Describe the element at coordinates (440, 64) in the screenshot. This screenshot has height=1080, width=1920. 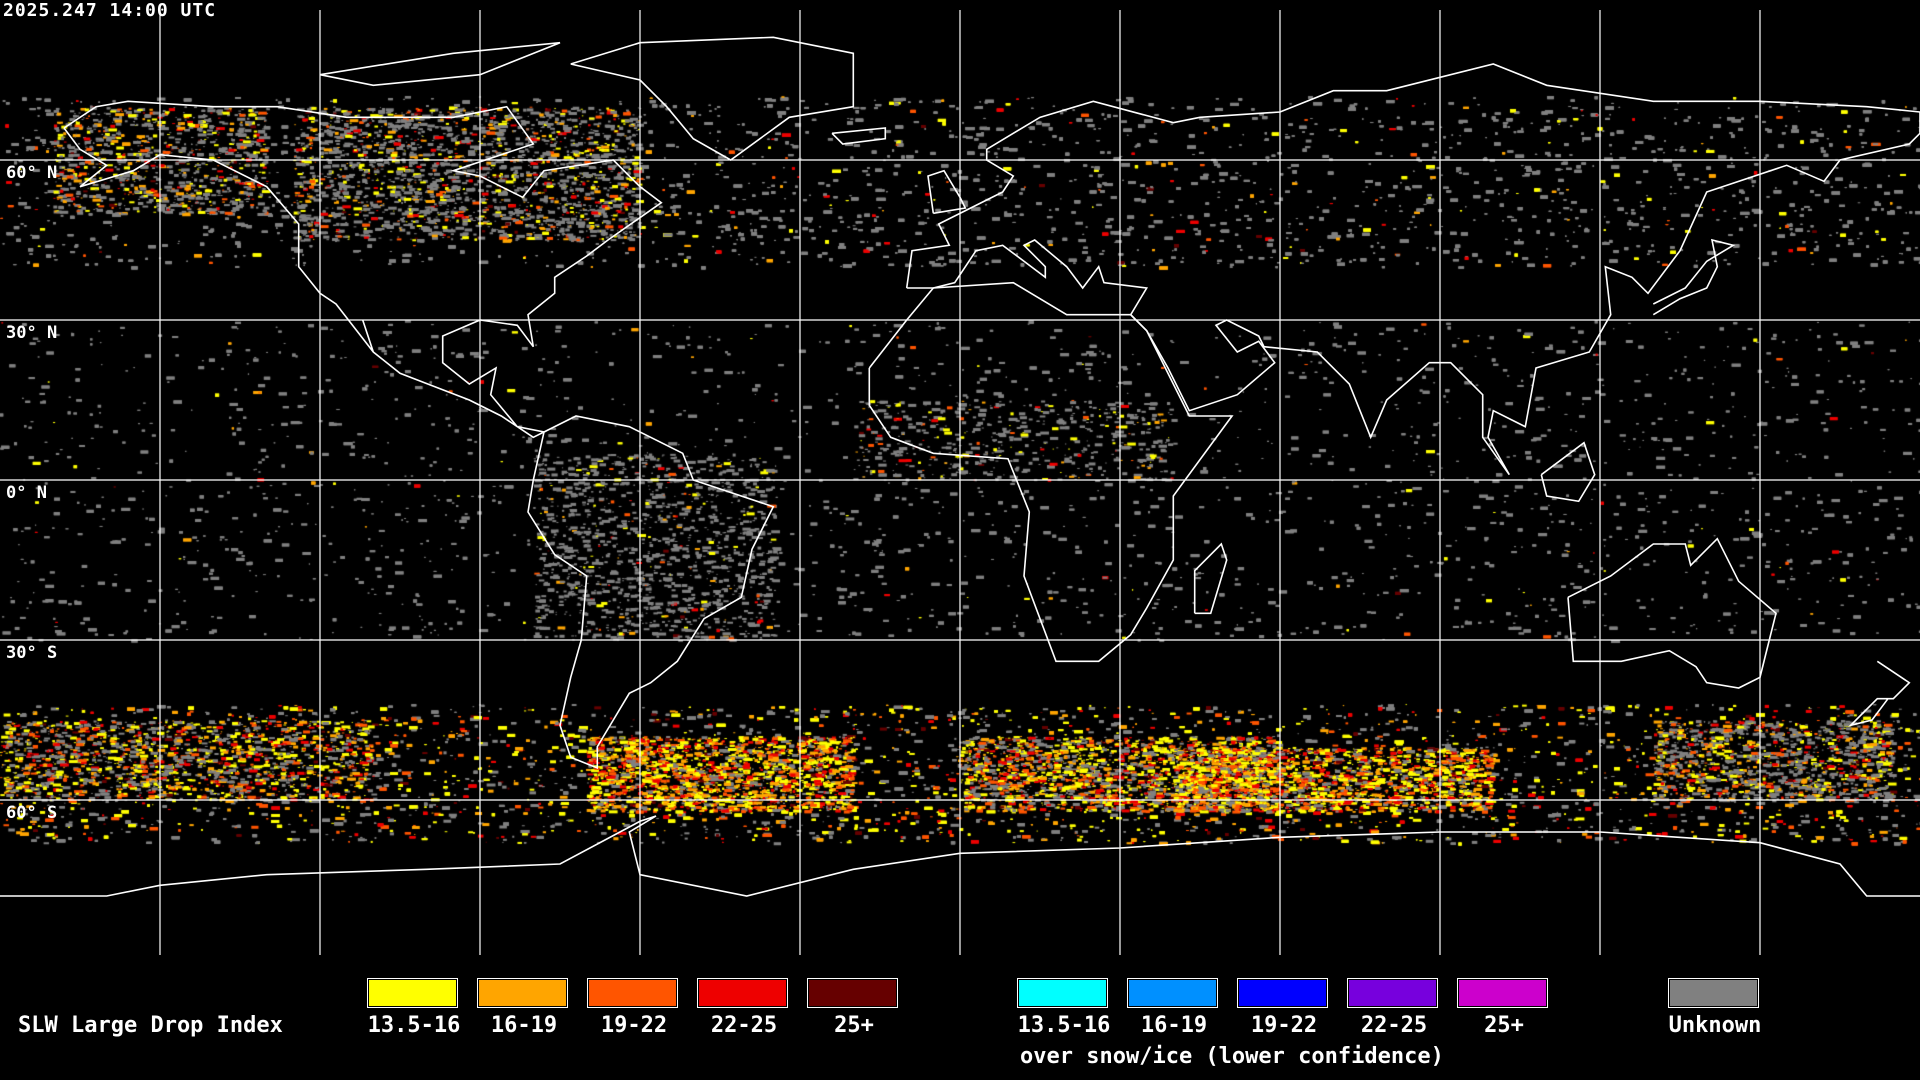
I see `coastline-arctic-islands` at that location.